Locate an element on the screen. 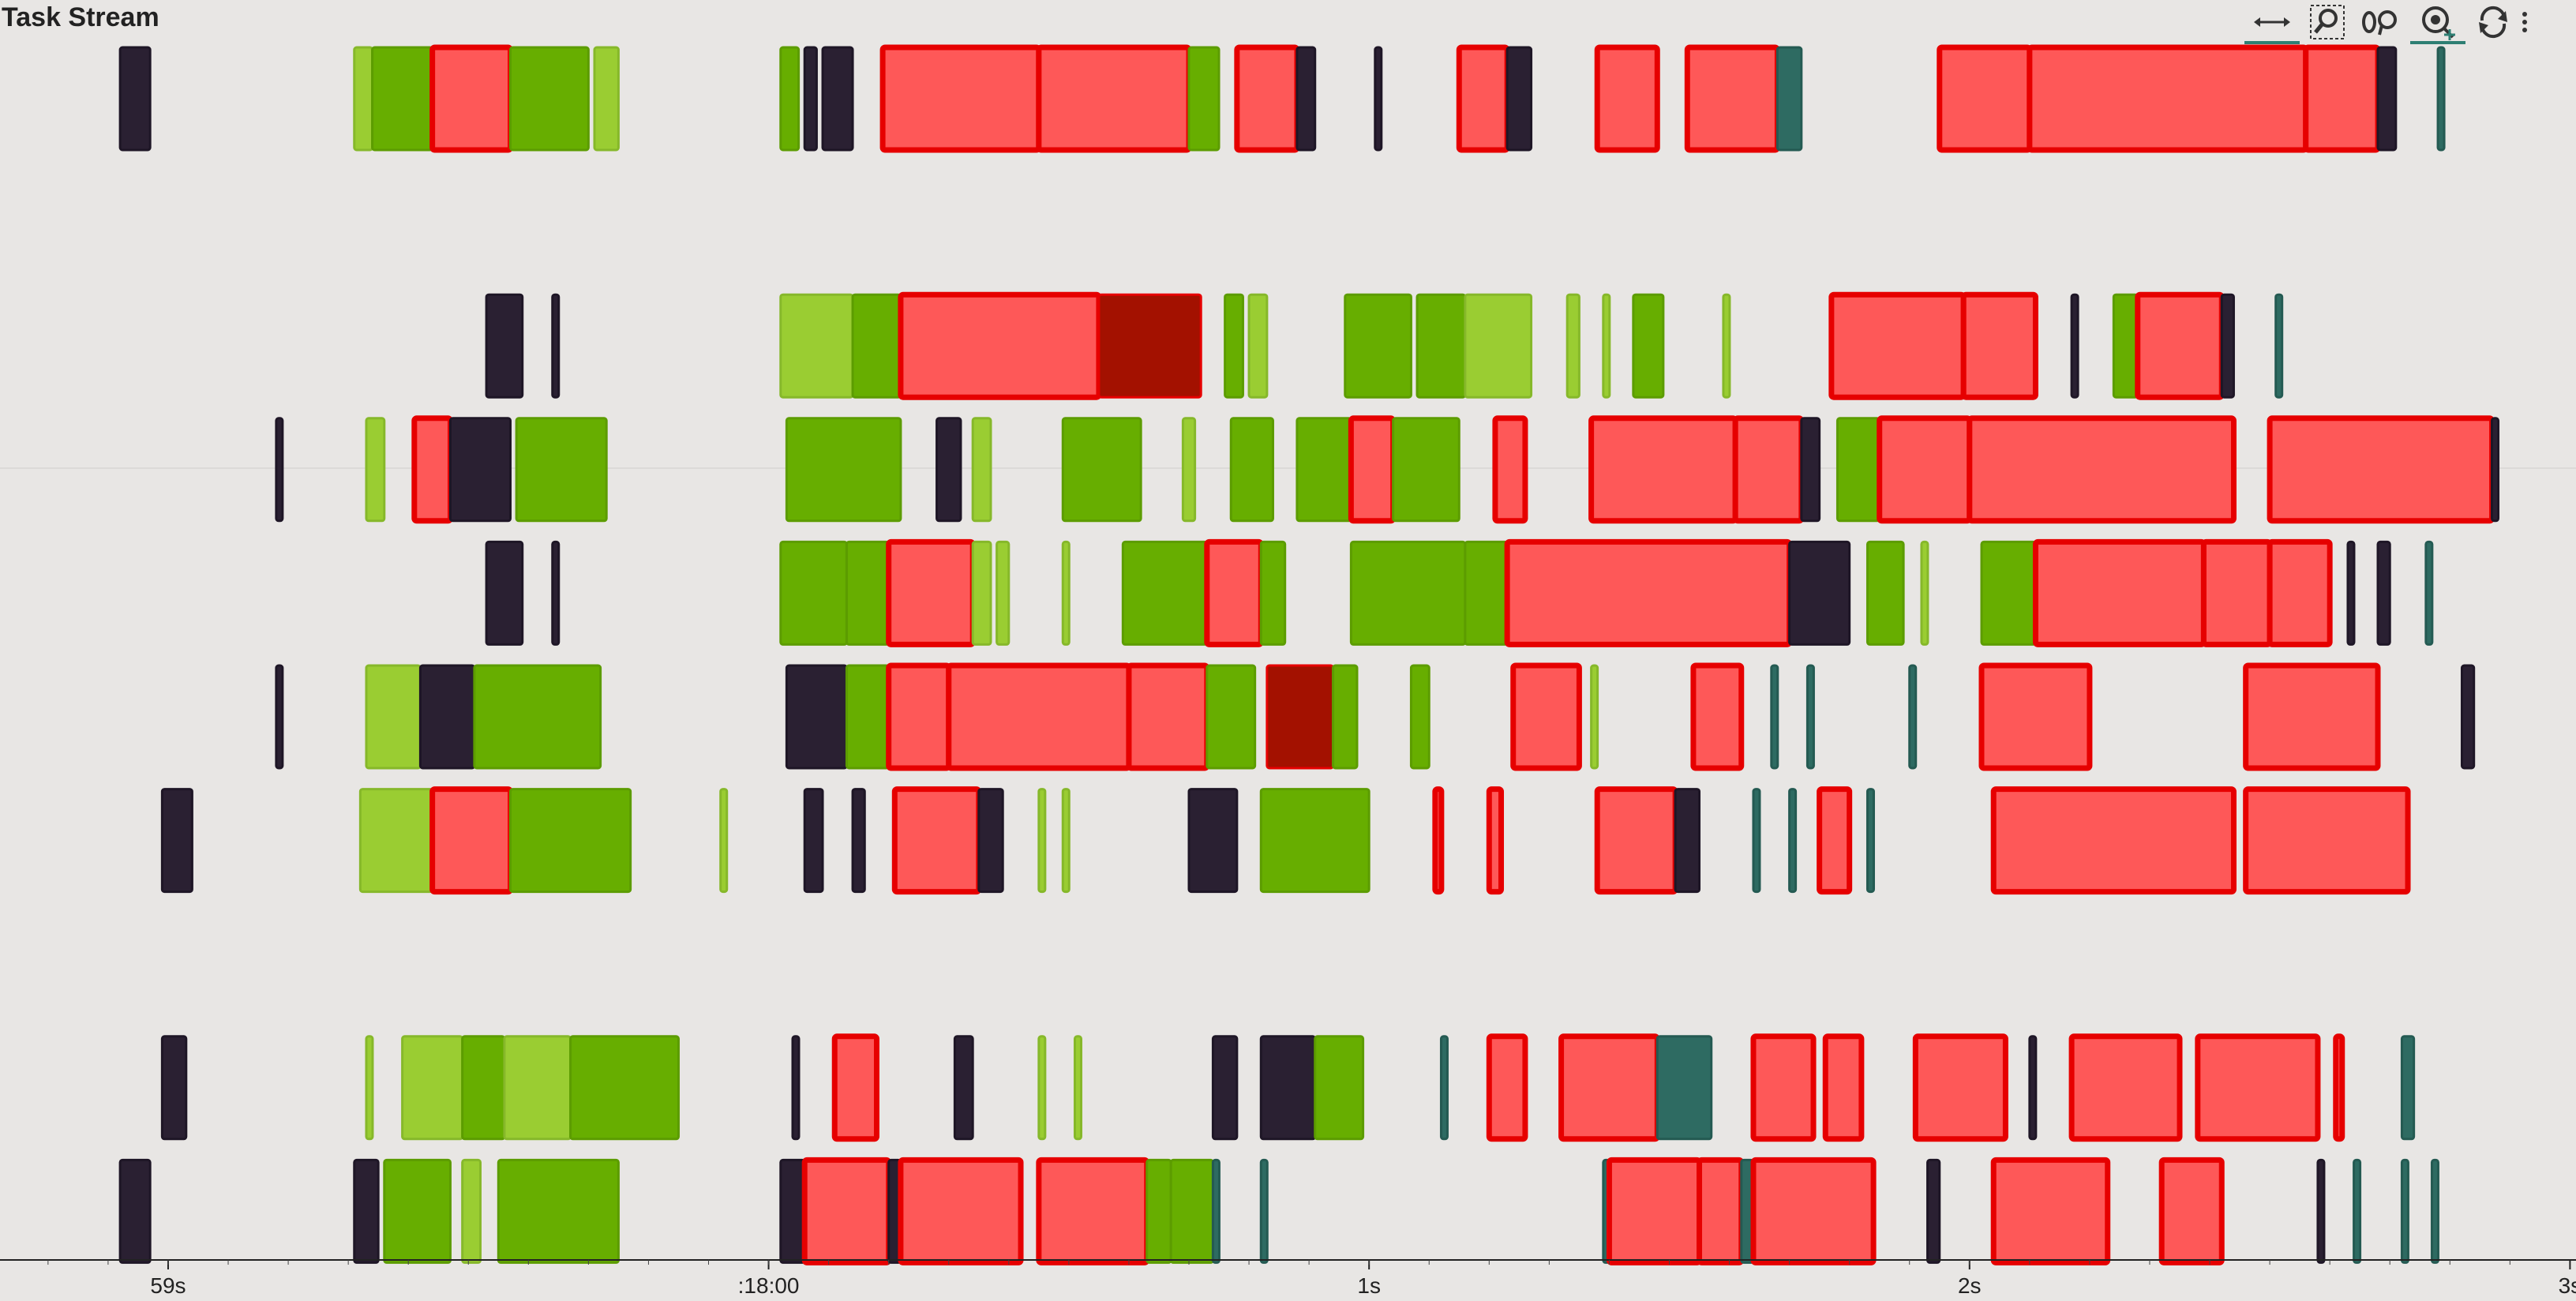 The width and height of the screenshot is (2576, 1301). reset-tool-button is located at coordinates (2493, 22).